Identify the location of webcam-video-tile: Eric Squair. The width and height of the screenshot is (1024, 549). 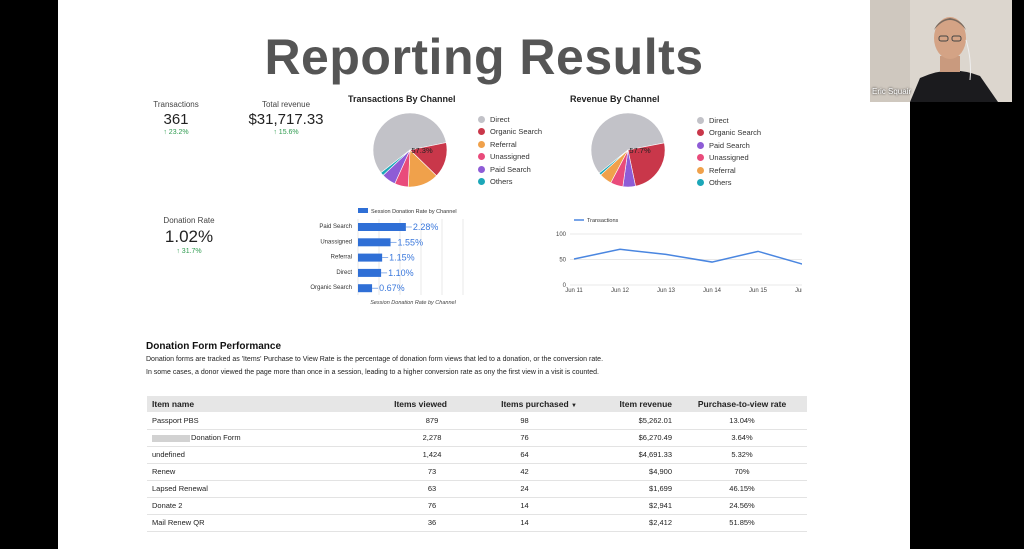
(941, 51).